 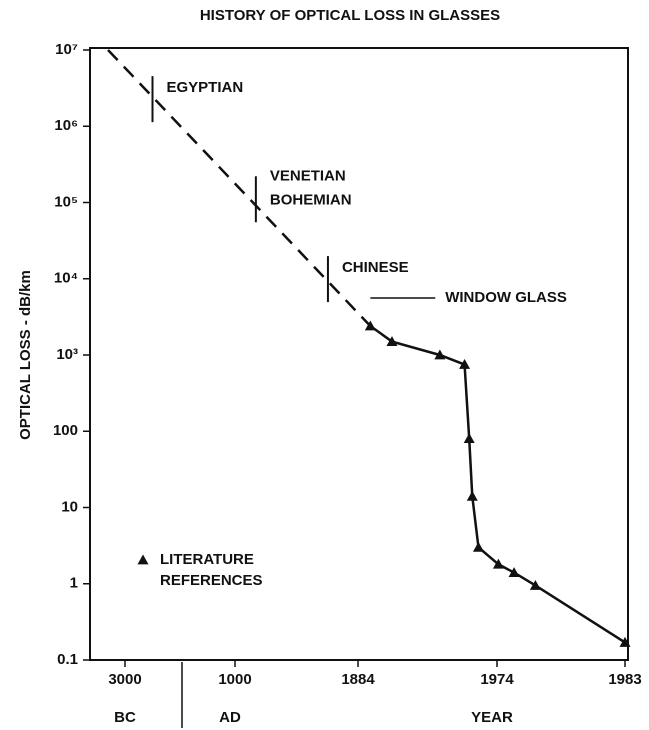 What do you see at coordinates (66, 278) in the screenshot?
I see `y-tick-label: 10⁴` at bounding box center [66, 278].